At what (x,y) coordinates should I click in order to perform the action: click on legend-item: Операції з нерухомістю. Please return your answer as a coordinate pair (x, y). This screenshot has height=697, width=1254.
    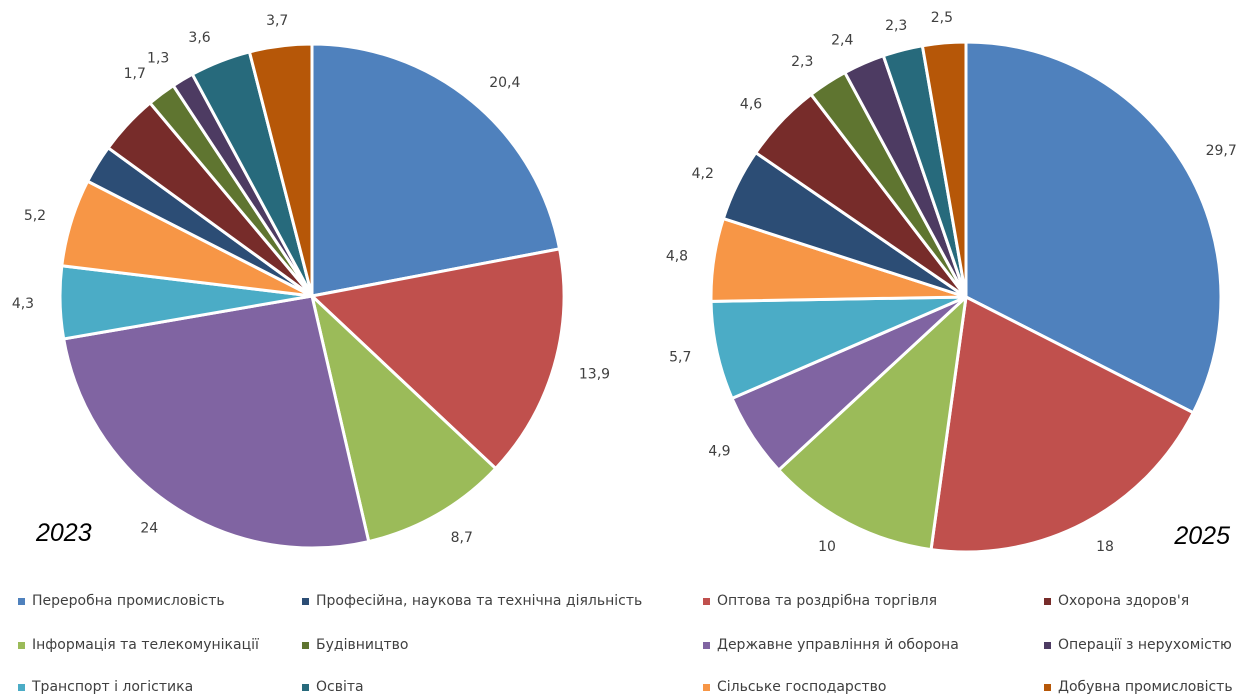
    Looking at the image, I should click on (1138, 645).